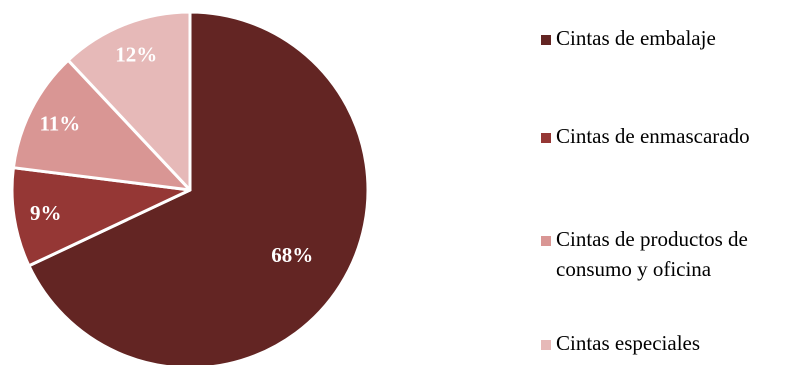 This screenshot has width=806, height=365. What do you see at coordinates (46, 213) in the screenshot?
I see `slice-value-label: 9%` at bounding box center [46, 213].